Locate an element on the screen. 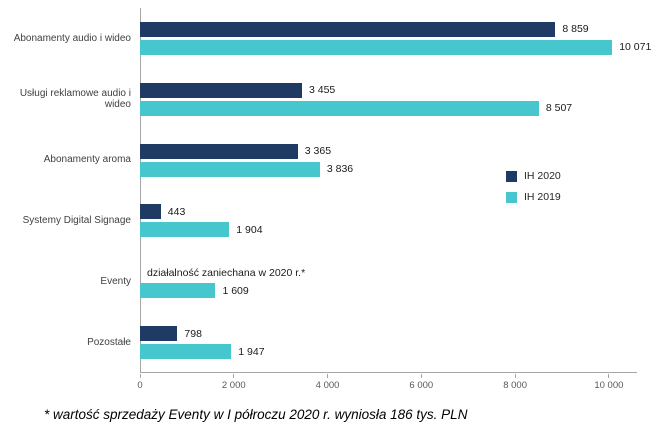 Image resolution: width=653 pixels, height=425 pixels. bar-line: 10 071 is located at coordinates (395, 47).